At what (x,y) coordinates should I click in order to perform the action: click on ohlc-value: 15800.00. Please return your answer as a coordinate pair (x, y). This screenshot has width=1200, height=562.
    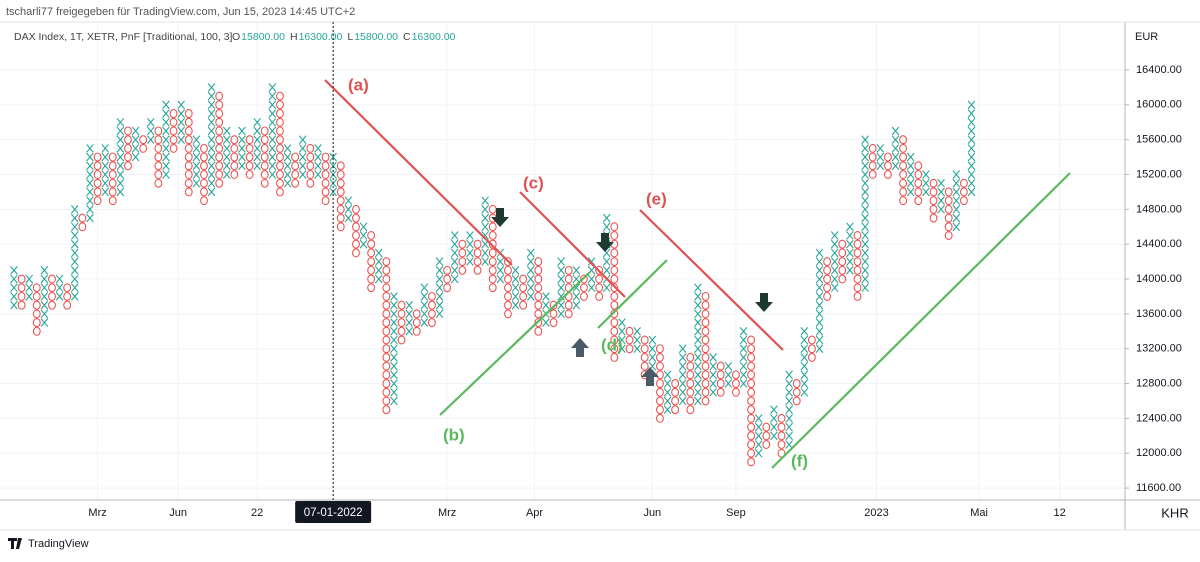
    Looking at the image, I should click on (263, 37).